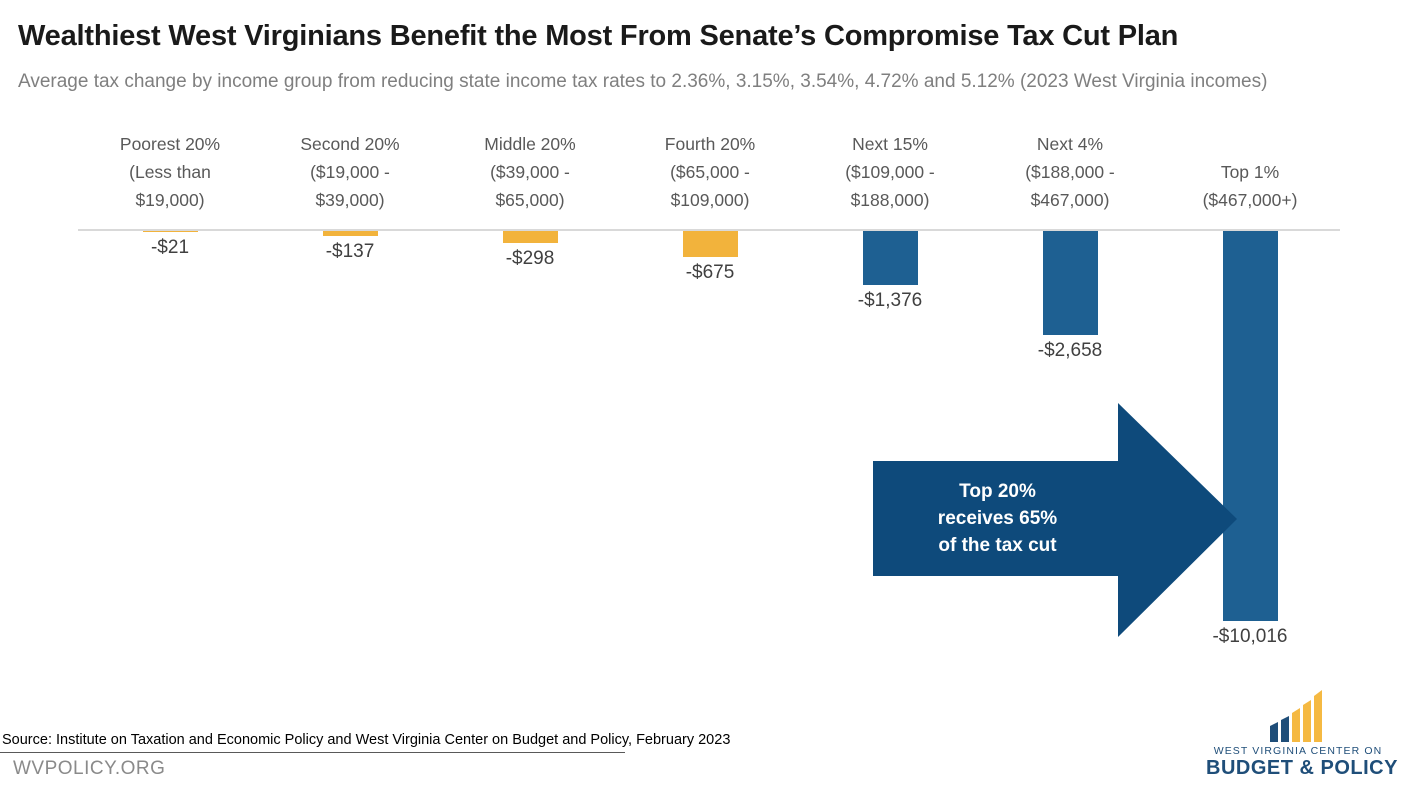 The image size is (1404, 790). I want to click on chart-column: Middle 20% ($39,000 - $65,000) -$298, so click(530, 350).